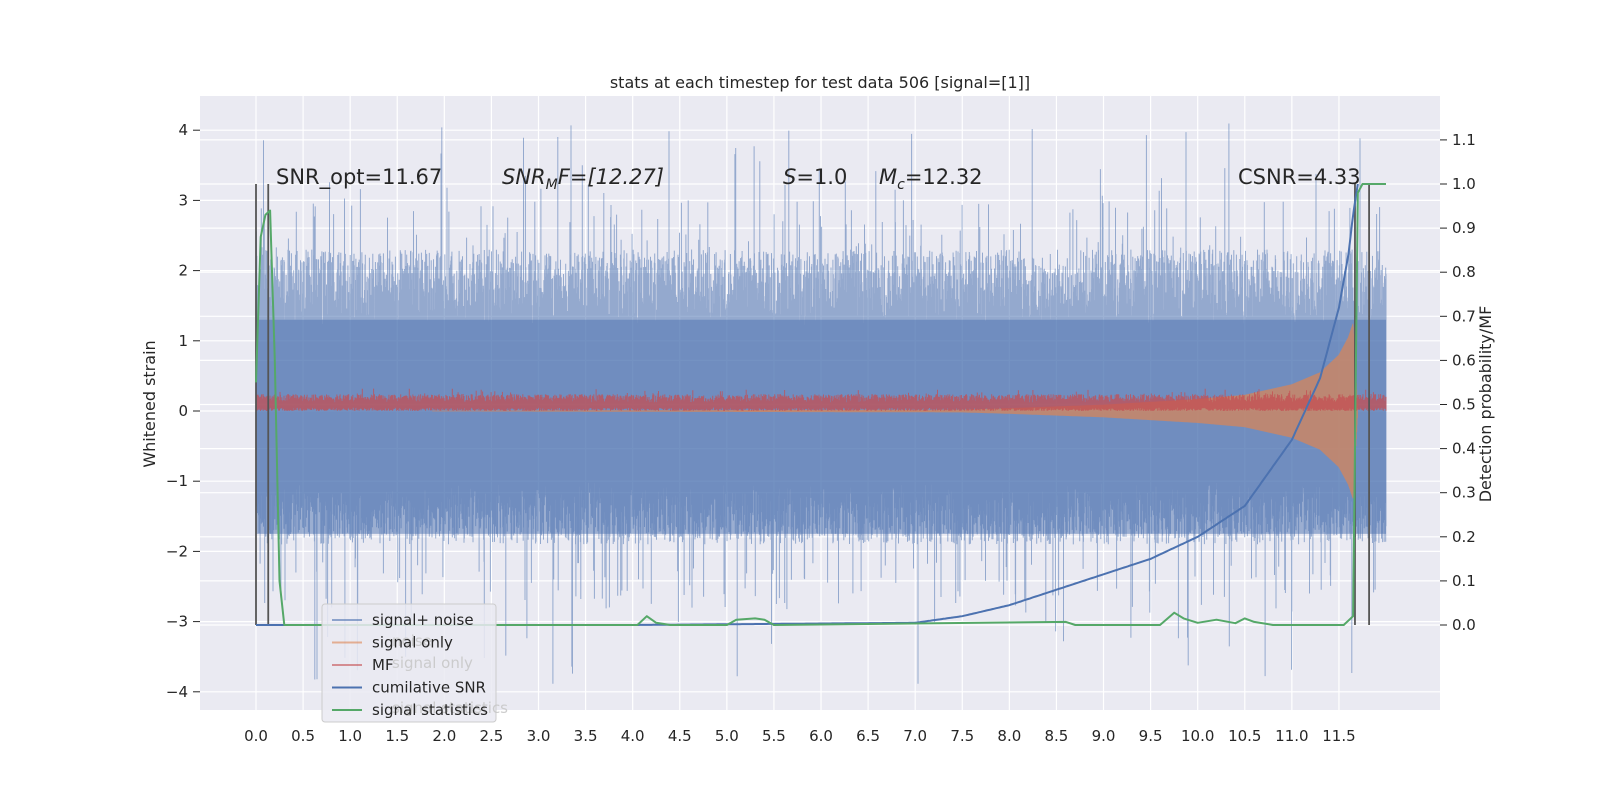  Describe the element at coordinates (944, 177) in the screenshot. I see `mc-value: =12.32` at that location.